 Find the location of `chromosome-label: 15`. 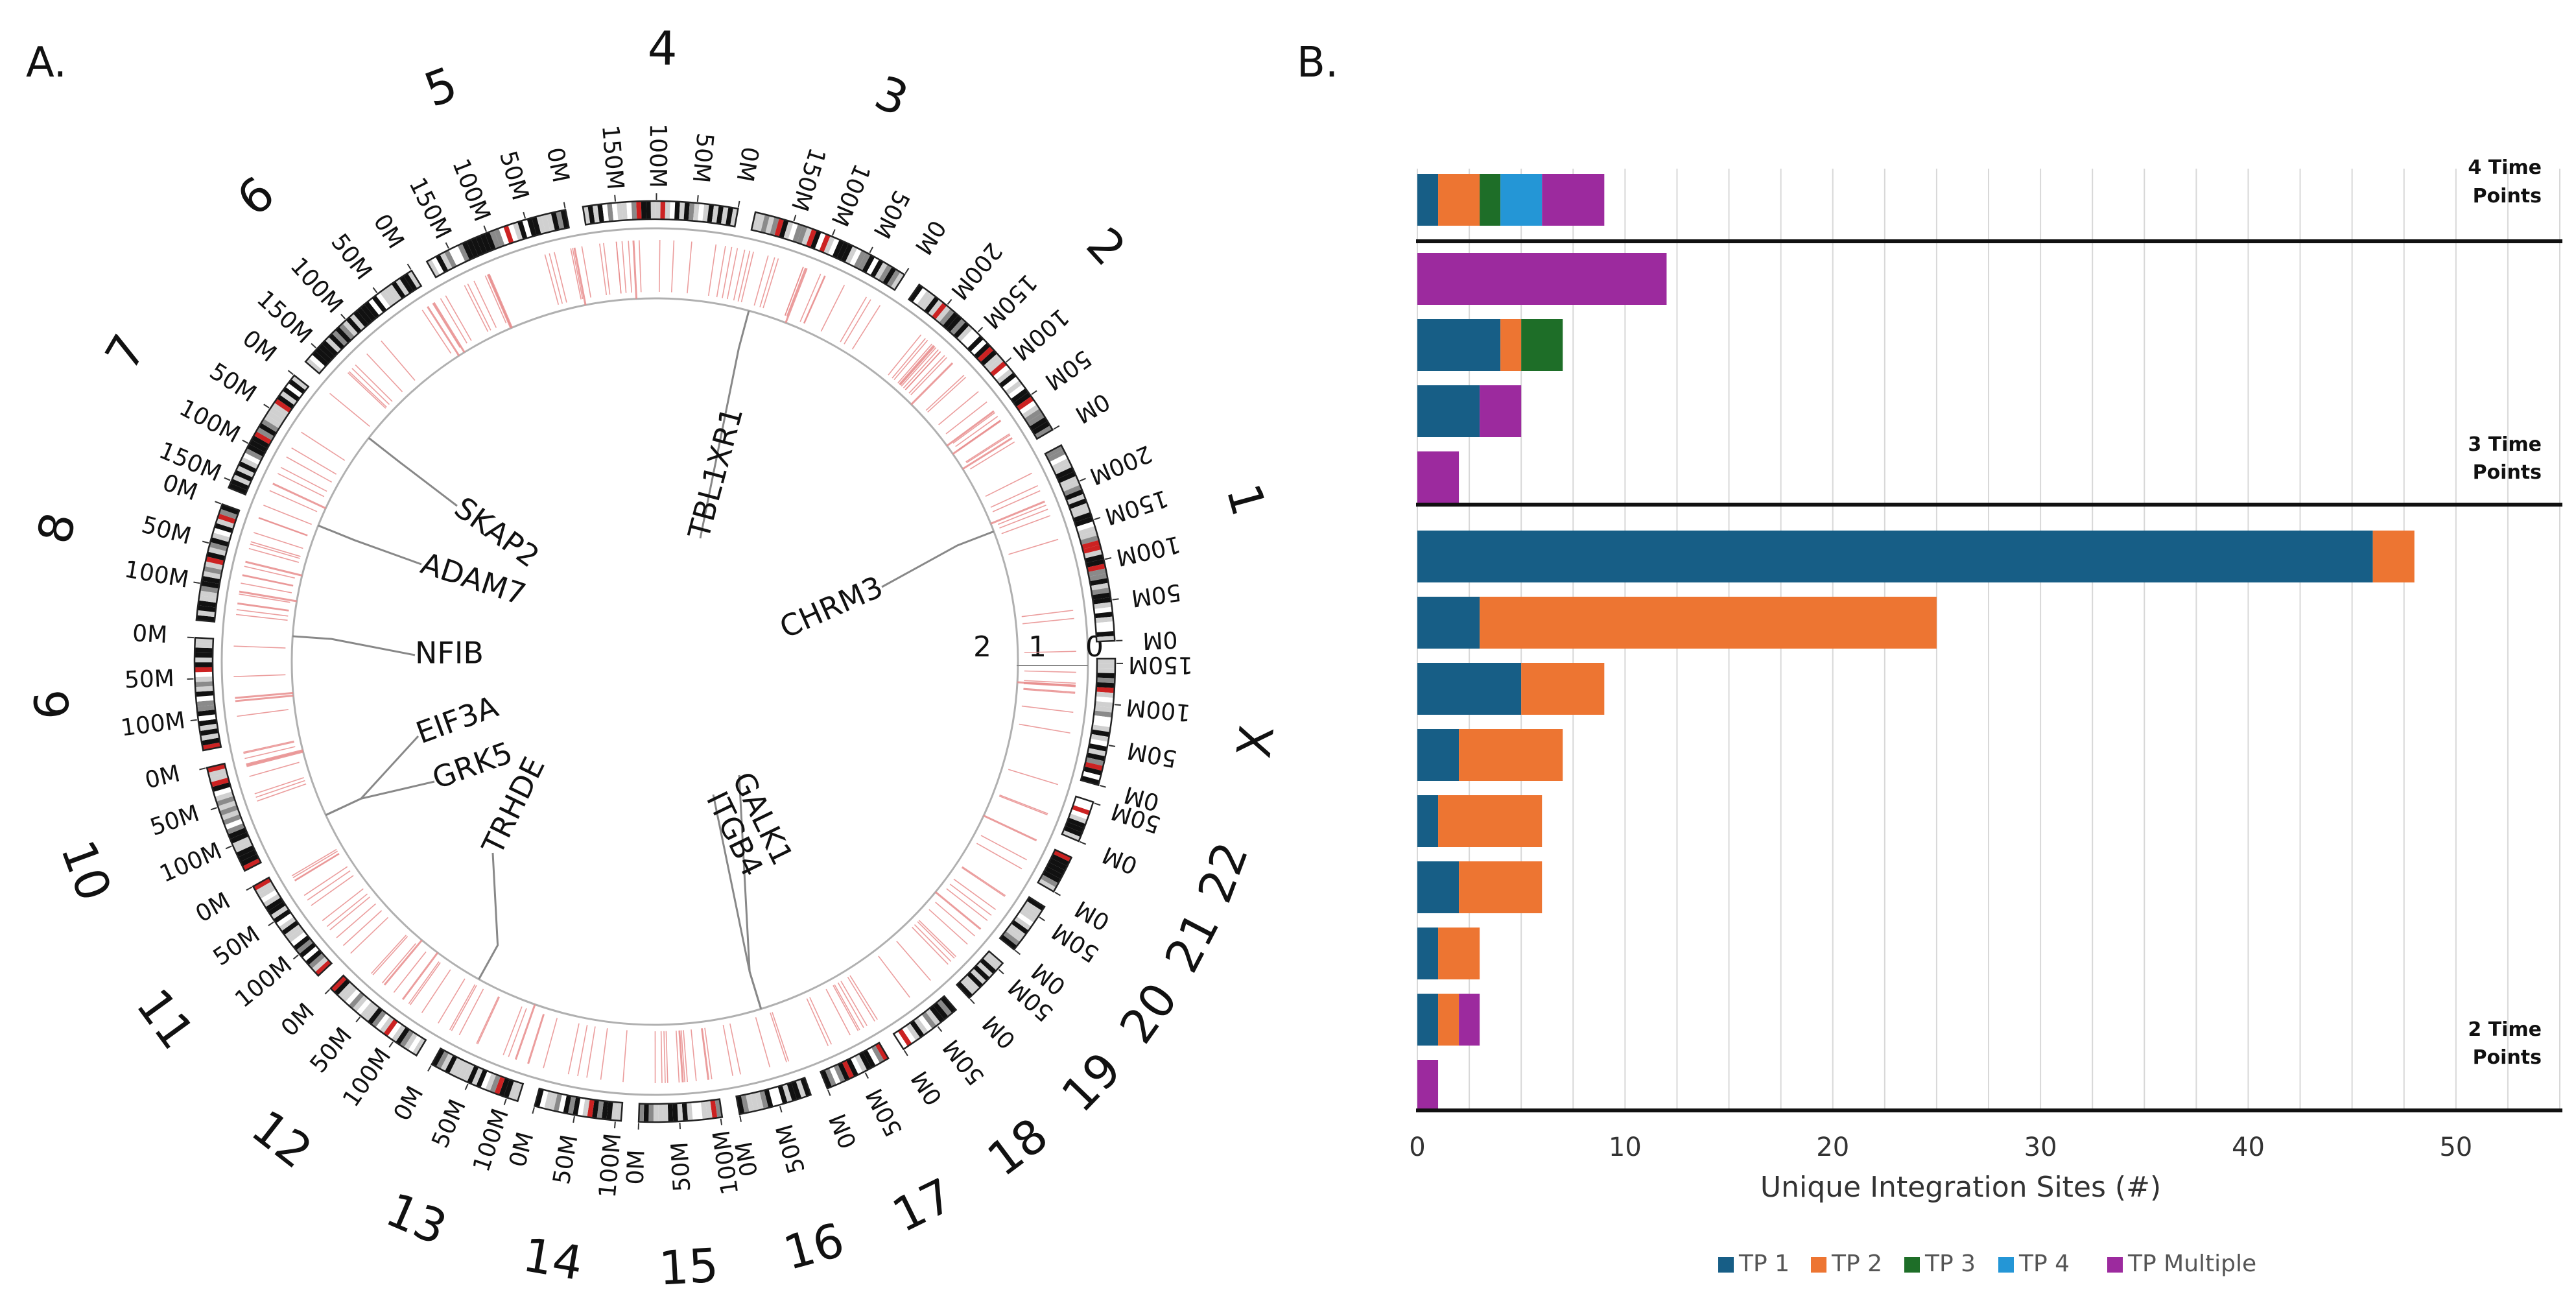

chromosome-label: 15 is located at coordinates (688, 1267).